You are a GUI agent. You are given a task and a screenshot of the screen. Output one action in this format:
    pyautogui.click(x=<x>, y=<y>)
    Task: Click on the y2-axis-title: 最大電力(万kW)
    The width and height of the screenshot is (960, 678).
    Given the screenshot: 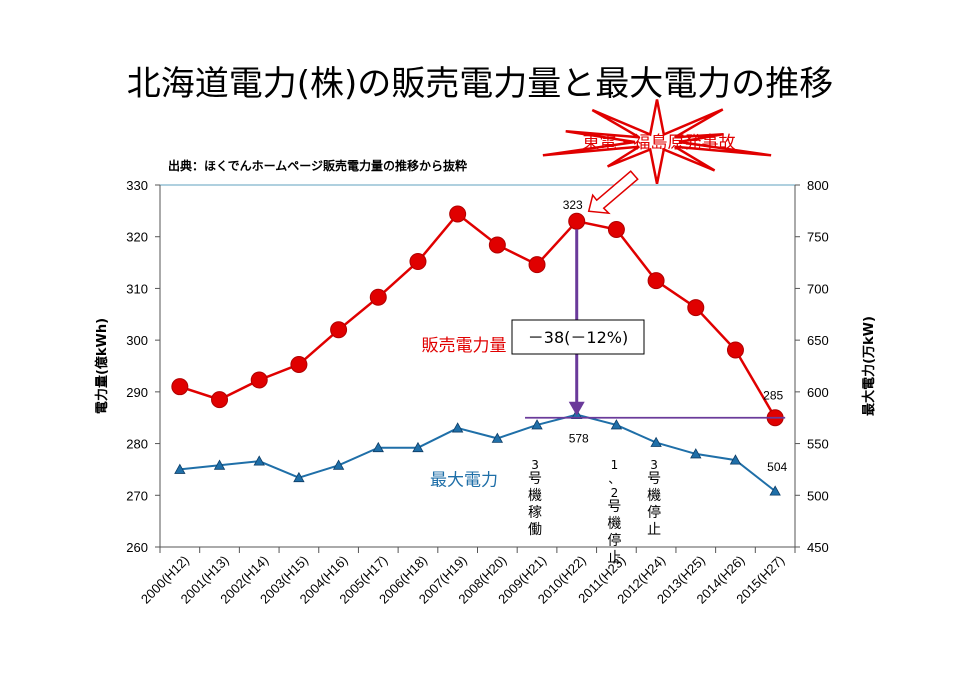 What is the action you would take?
    pyautogui.click(x=869, y=366)
    